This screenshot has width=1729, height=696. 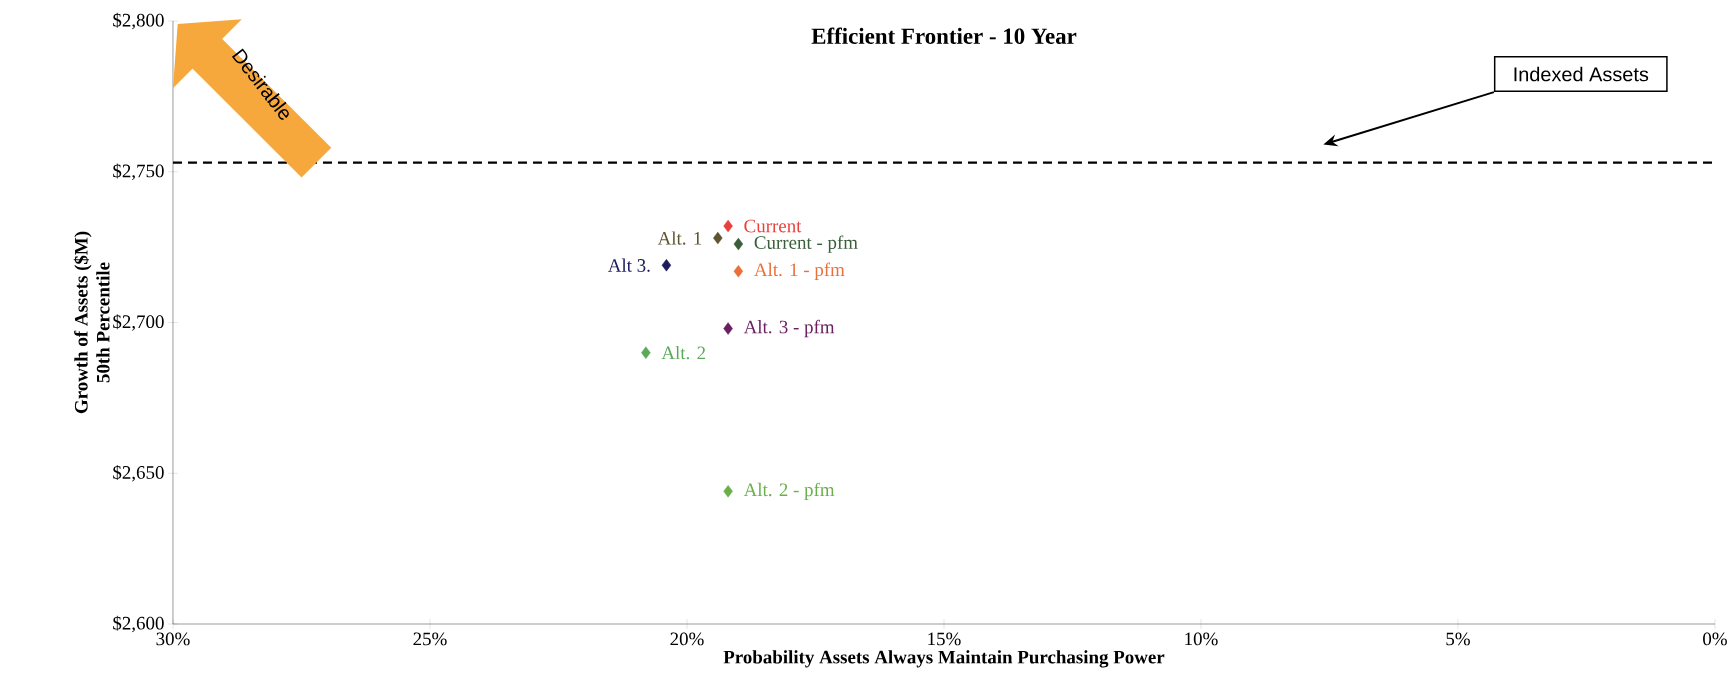 I want to click on x-tick-label: 5%, so click(x=1458, y=639).